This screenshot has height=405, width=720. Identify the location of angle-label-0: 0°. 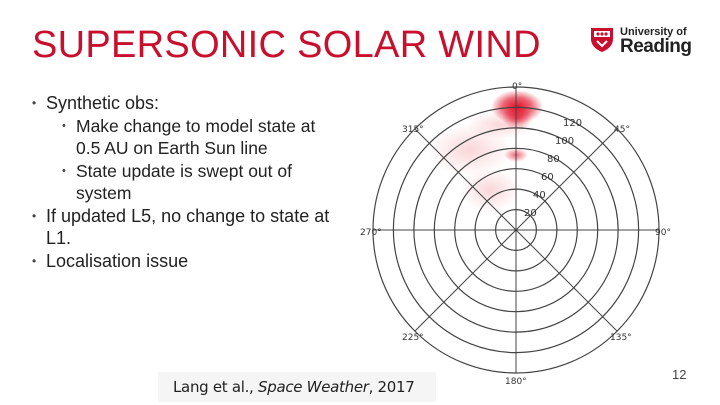
(517, 87).